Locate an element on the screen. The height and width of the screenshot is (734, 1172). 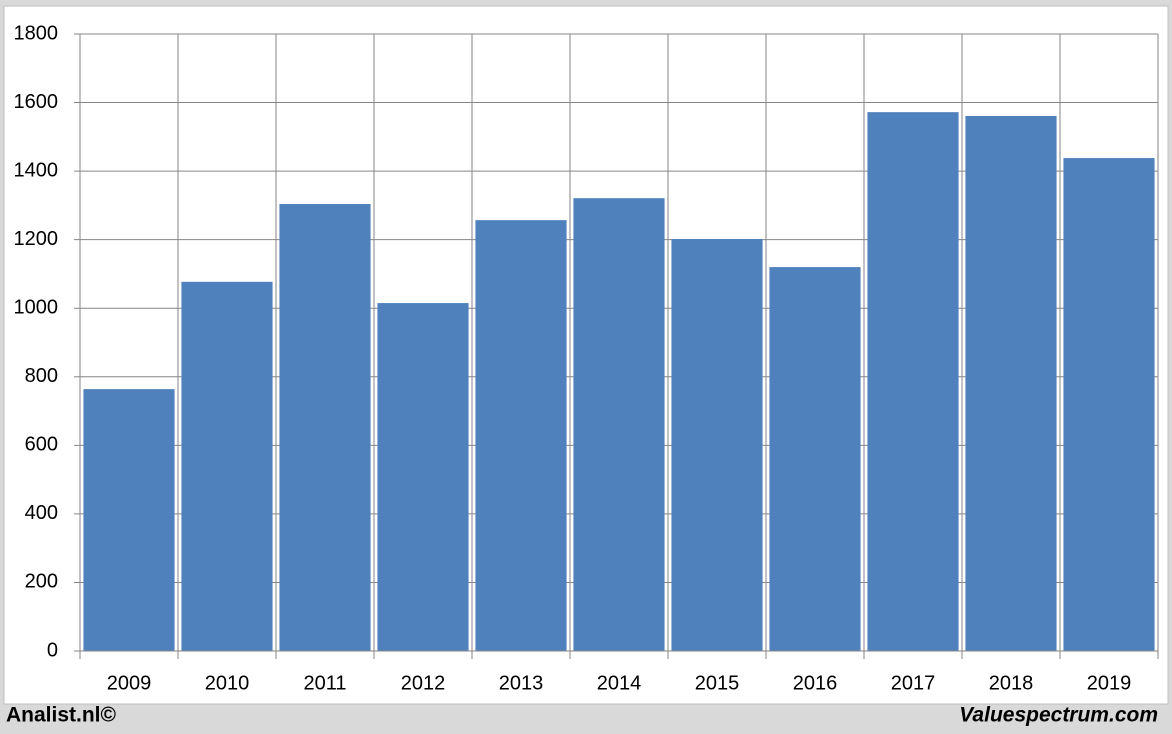
x-tick-label: 2012 is located at coordinates (423, 683).